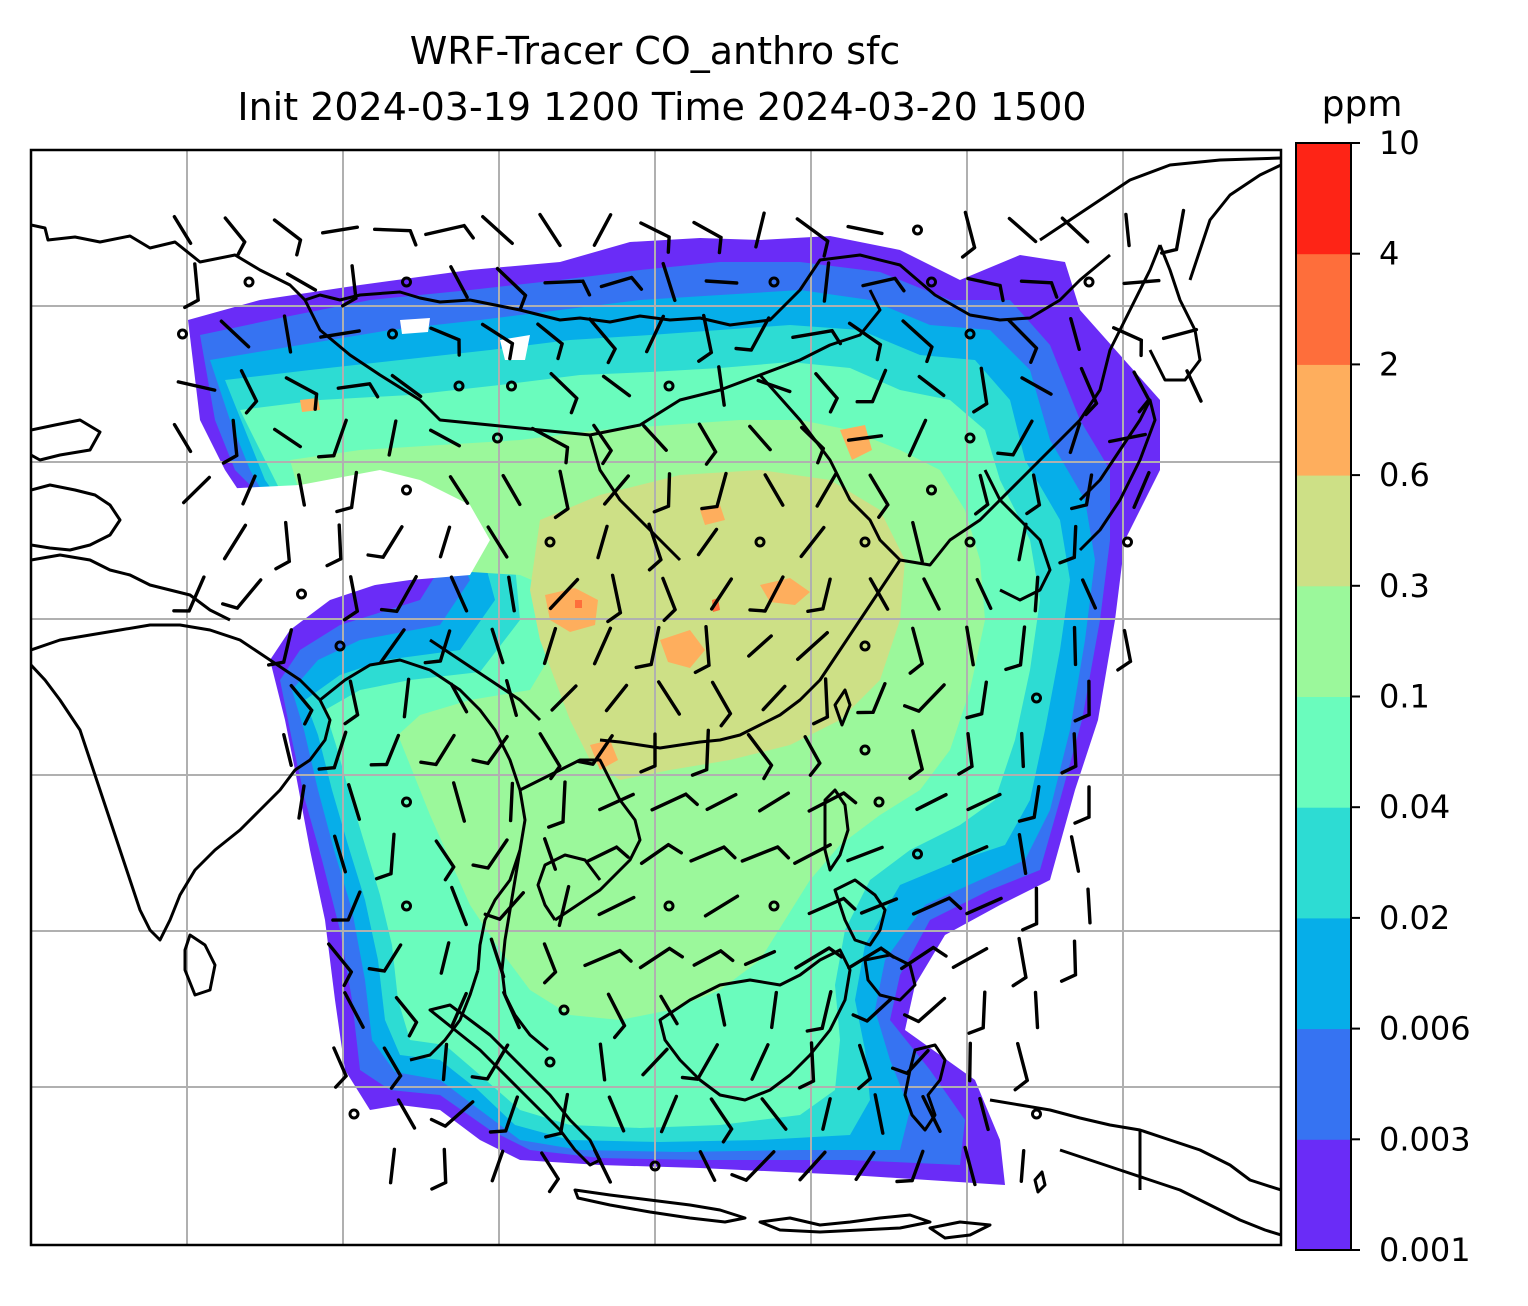  I want to click on coast-japan, so click(1117, 475).